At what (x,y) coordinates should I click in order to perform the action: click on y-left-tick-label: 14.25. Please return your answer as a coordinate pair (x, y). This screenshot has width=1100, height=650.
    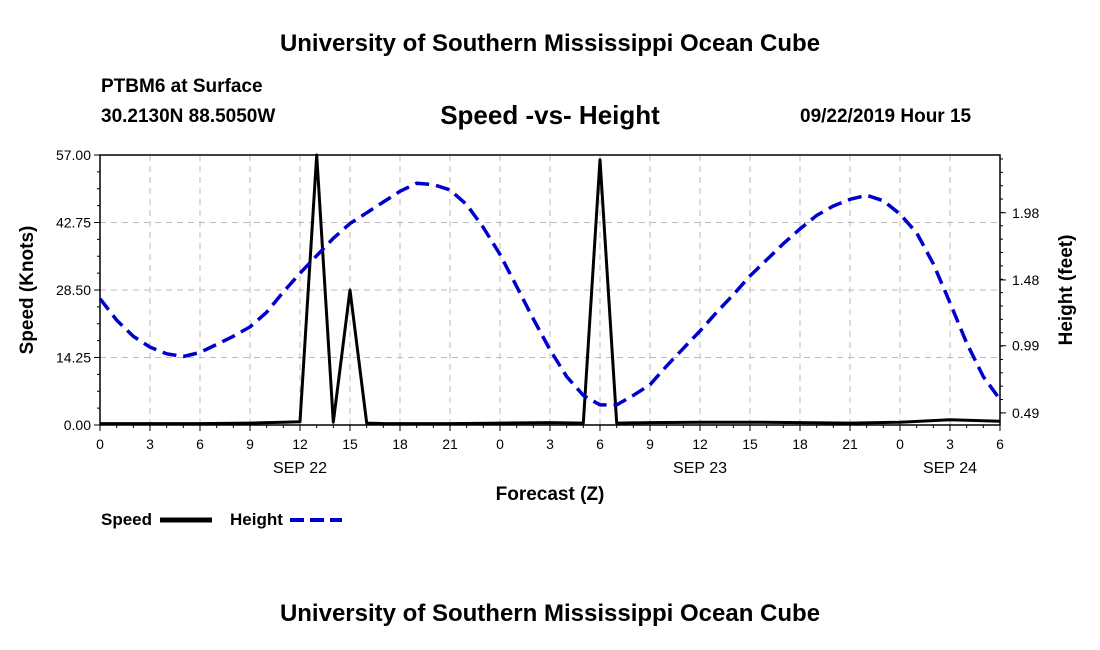
    Looking at the image, I should click on (73, 358).